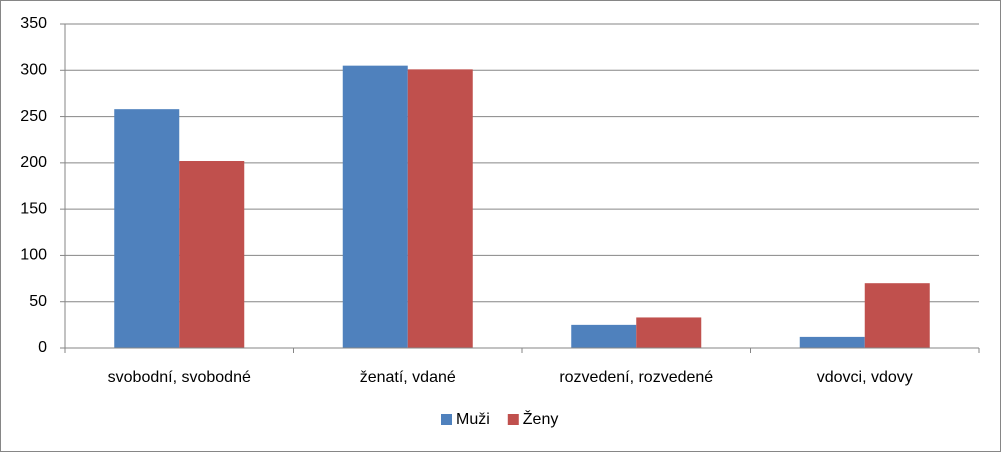 This screenshot has width=1001, height=452. What do you see at coordinates (408, 377) in the screenshot?
I see `x-tick-label: ženatí, vdané` at bounding box center [408, 377].